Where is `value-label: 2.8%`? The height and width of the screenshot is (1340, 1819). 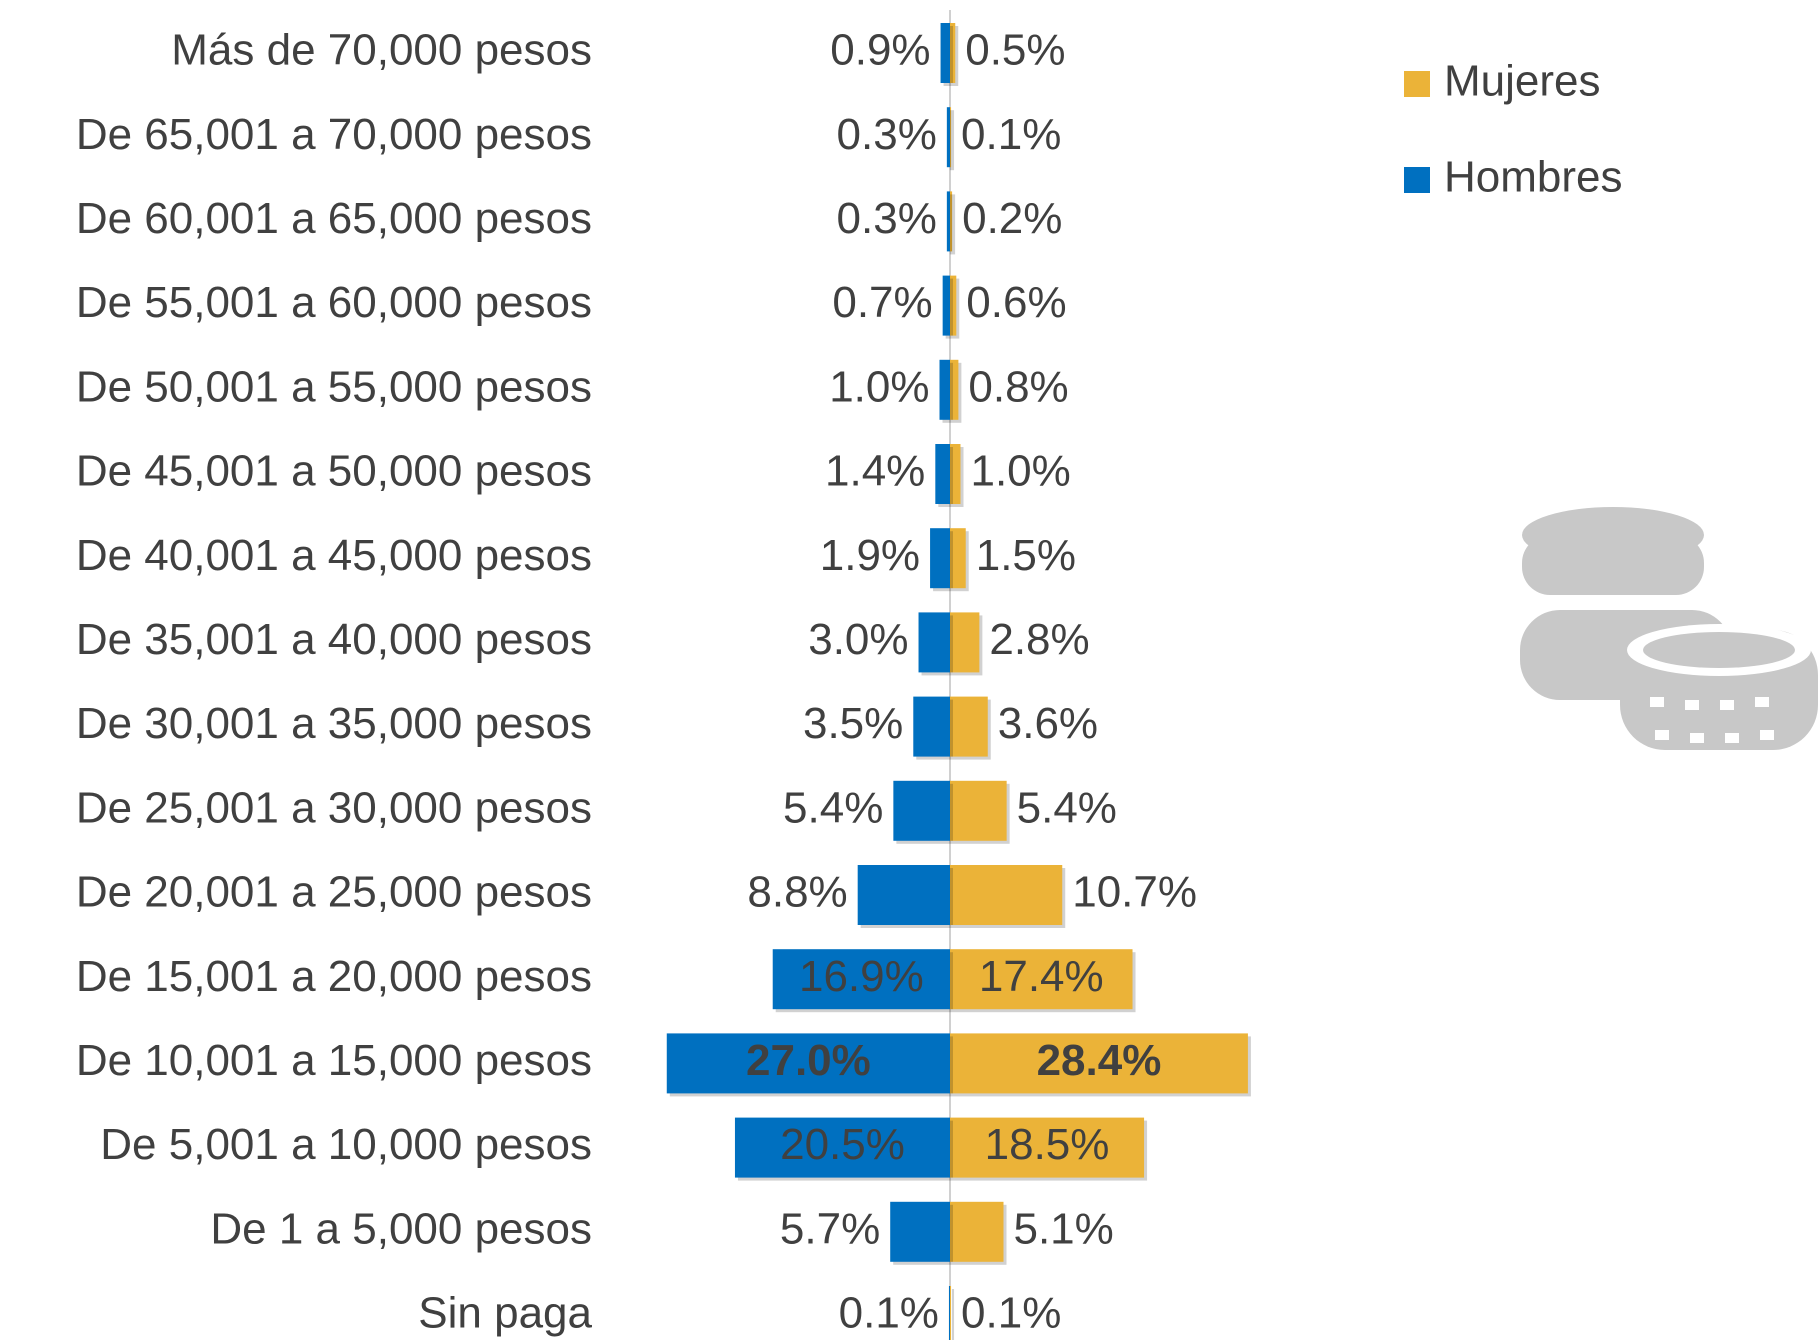 value-label: 2.8% is located at coordinates (1039, 639).